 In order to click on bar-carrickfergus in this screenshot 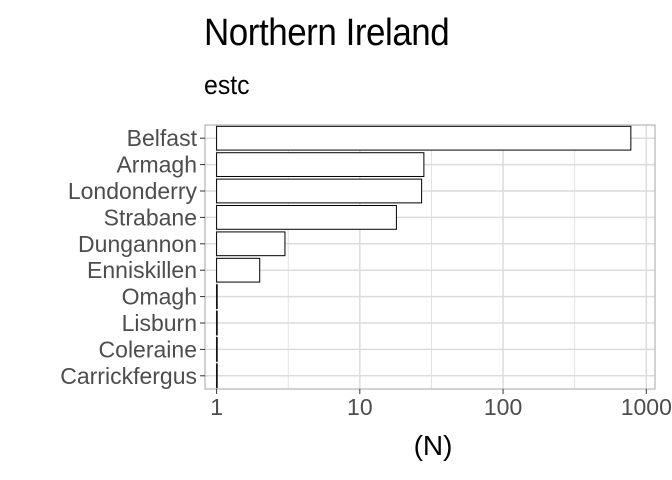, I will do `click(217, 376)`.